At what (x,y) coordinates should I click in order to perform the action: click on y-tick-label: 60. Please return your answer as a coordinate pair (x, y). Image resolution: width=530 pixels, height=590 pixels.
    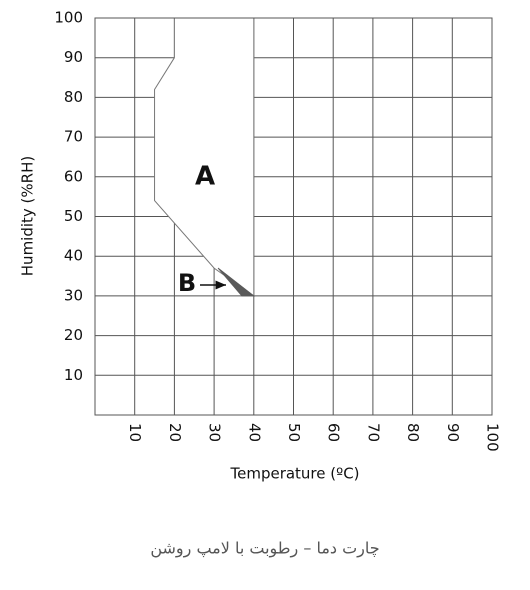
    Looking at the image, I should click on (73, 176).